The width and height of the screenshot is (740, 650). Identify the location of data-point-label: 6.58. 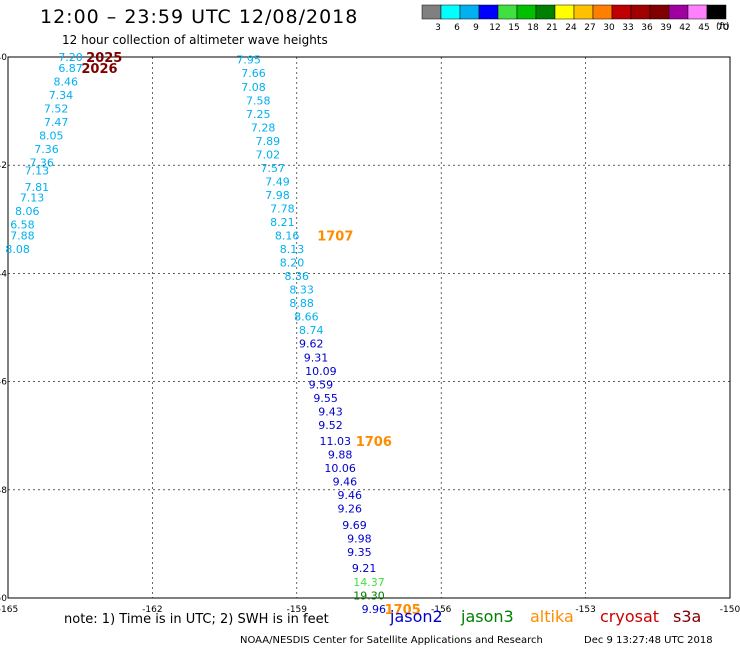
(22, 225).